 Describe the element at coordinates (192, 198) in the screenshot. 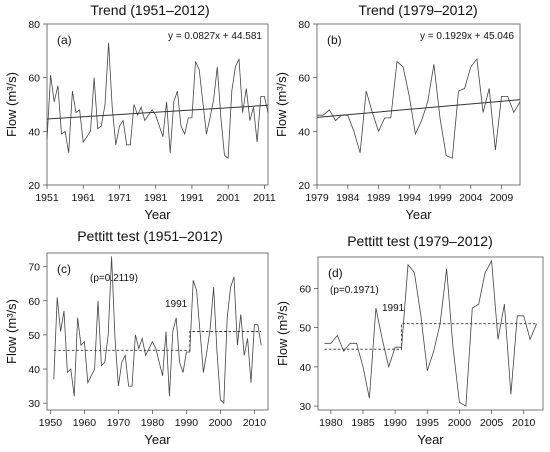

I see `x-tick-label: 1991` at that location.